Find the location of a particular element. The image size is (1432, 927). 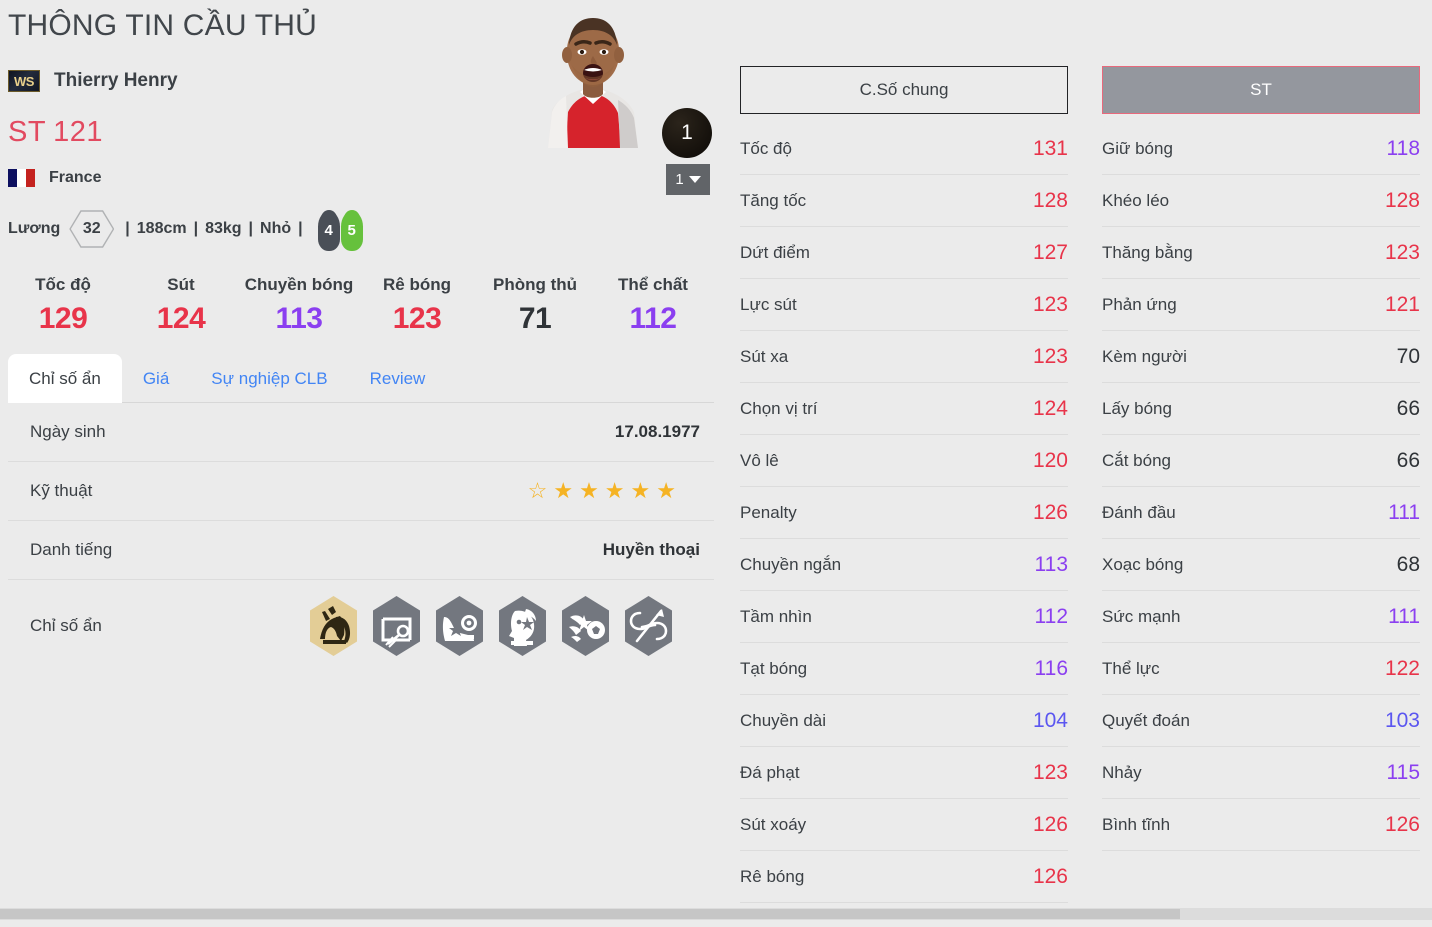

main-stat-item: Tốc độ 129 is located at coordinates (63, 305).